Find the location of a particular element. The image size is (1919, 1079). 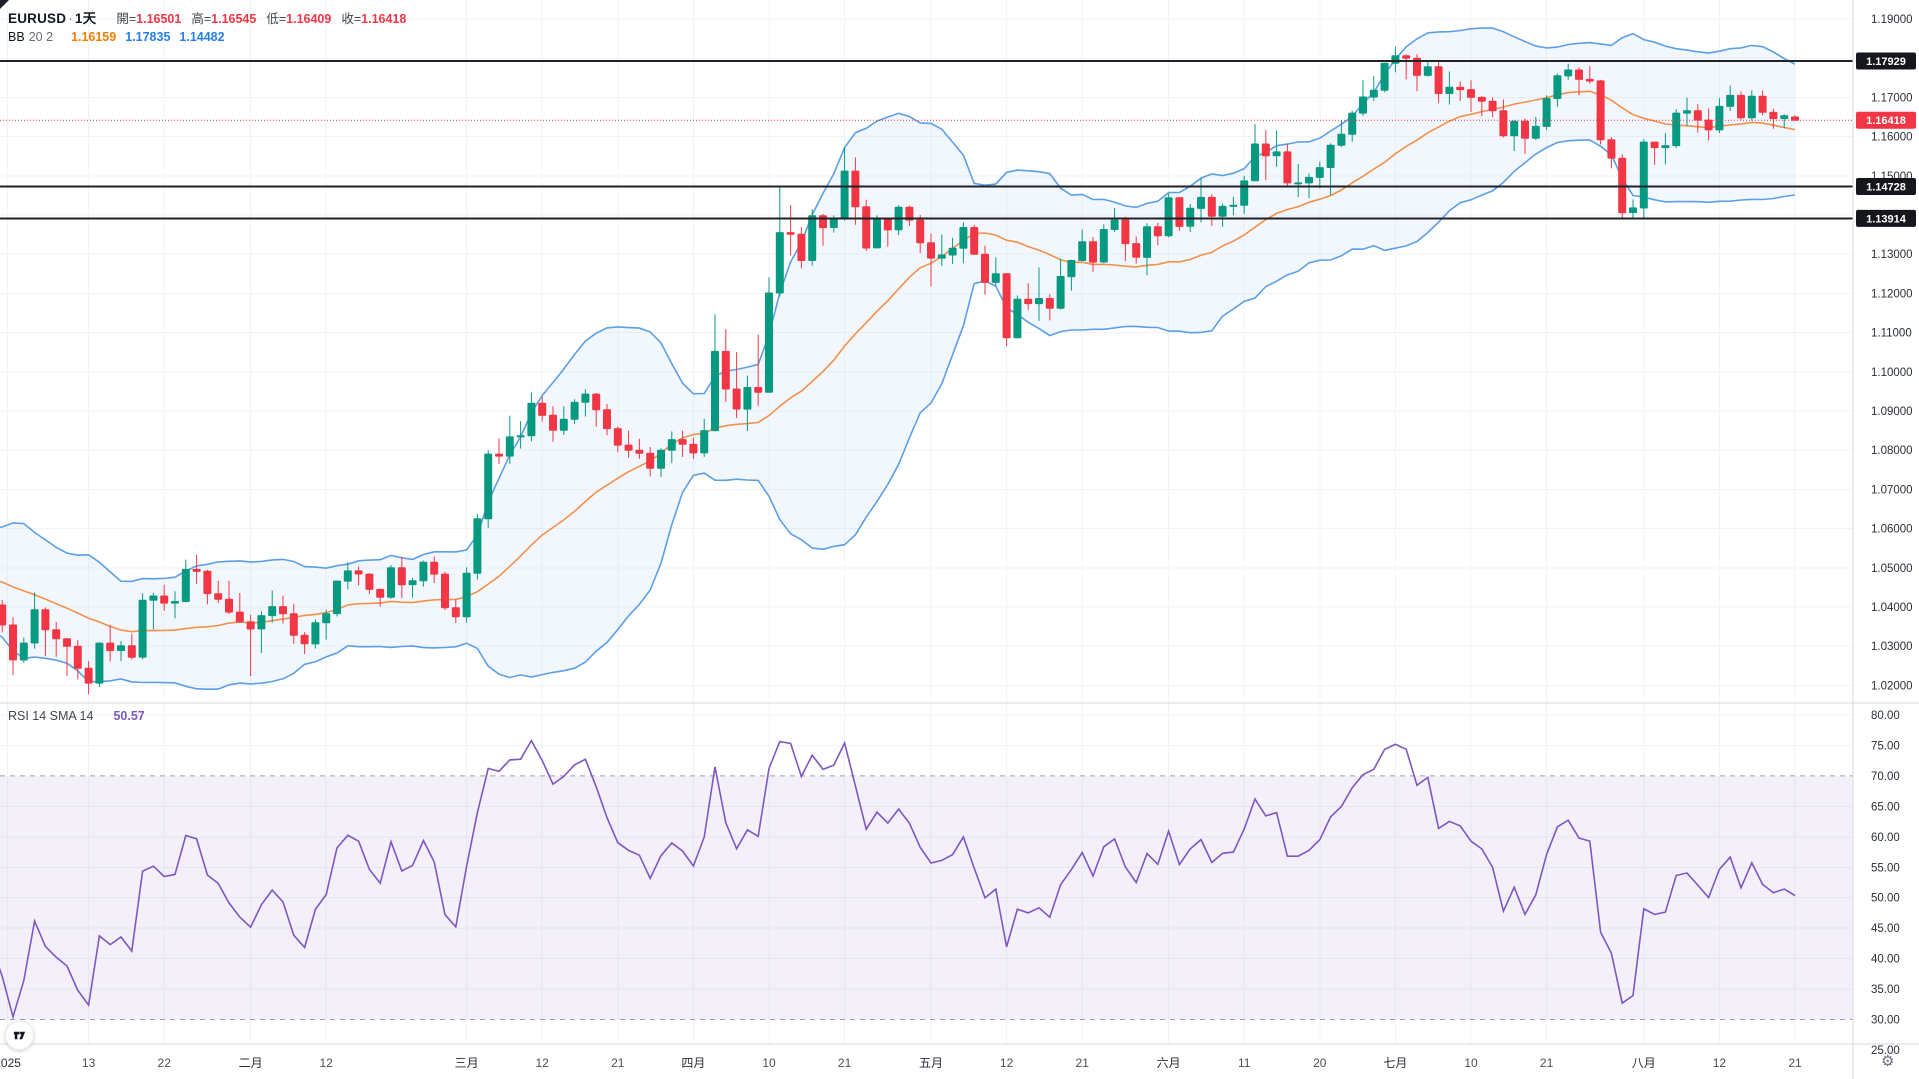

bb-name: BB is located at coordinates (16, 37).